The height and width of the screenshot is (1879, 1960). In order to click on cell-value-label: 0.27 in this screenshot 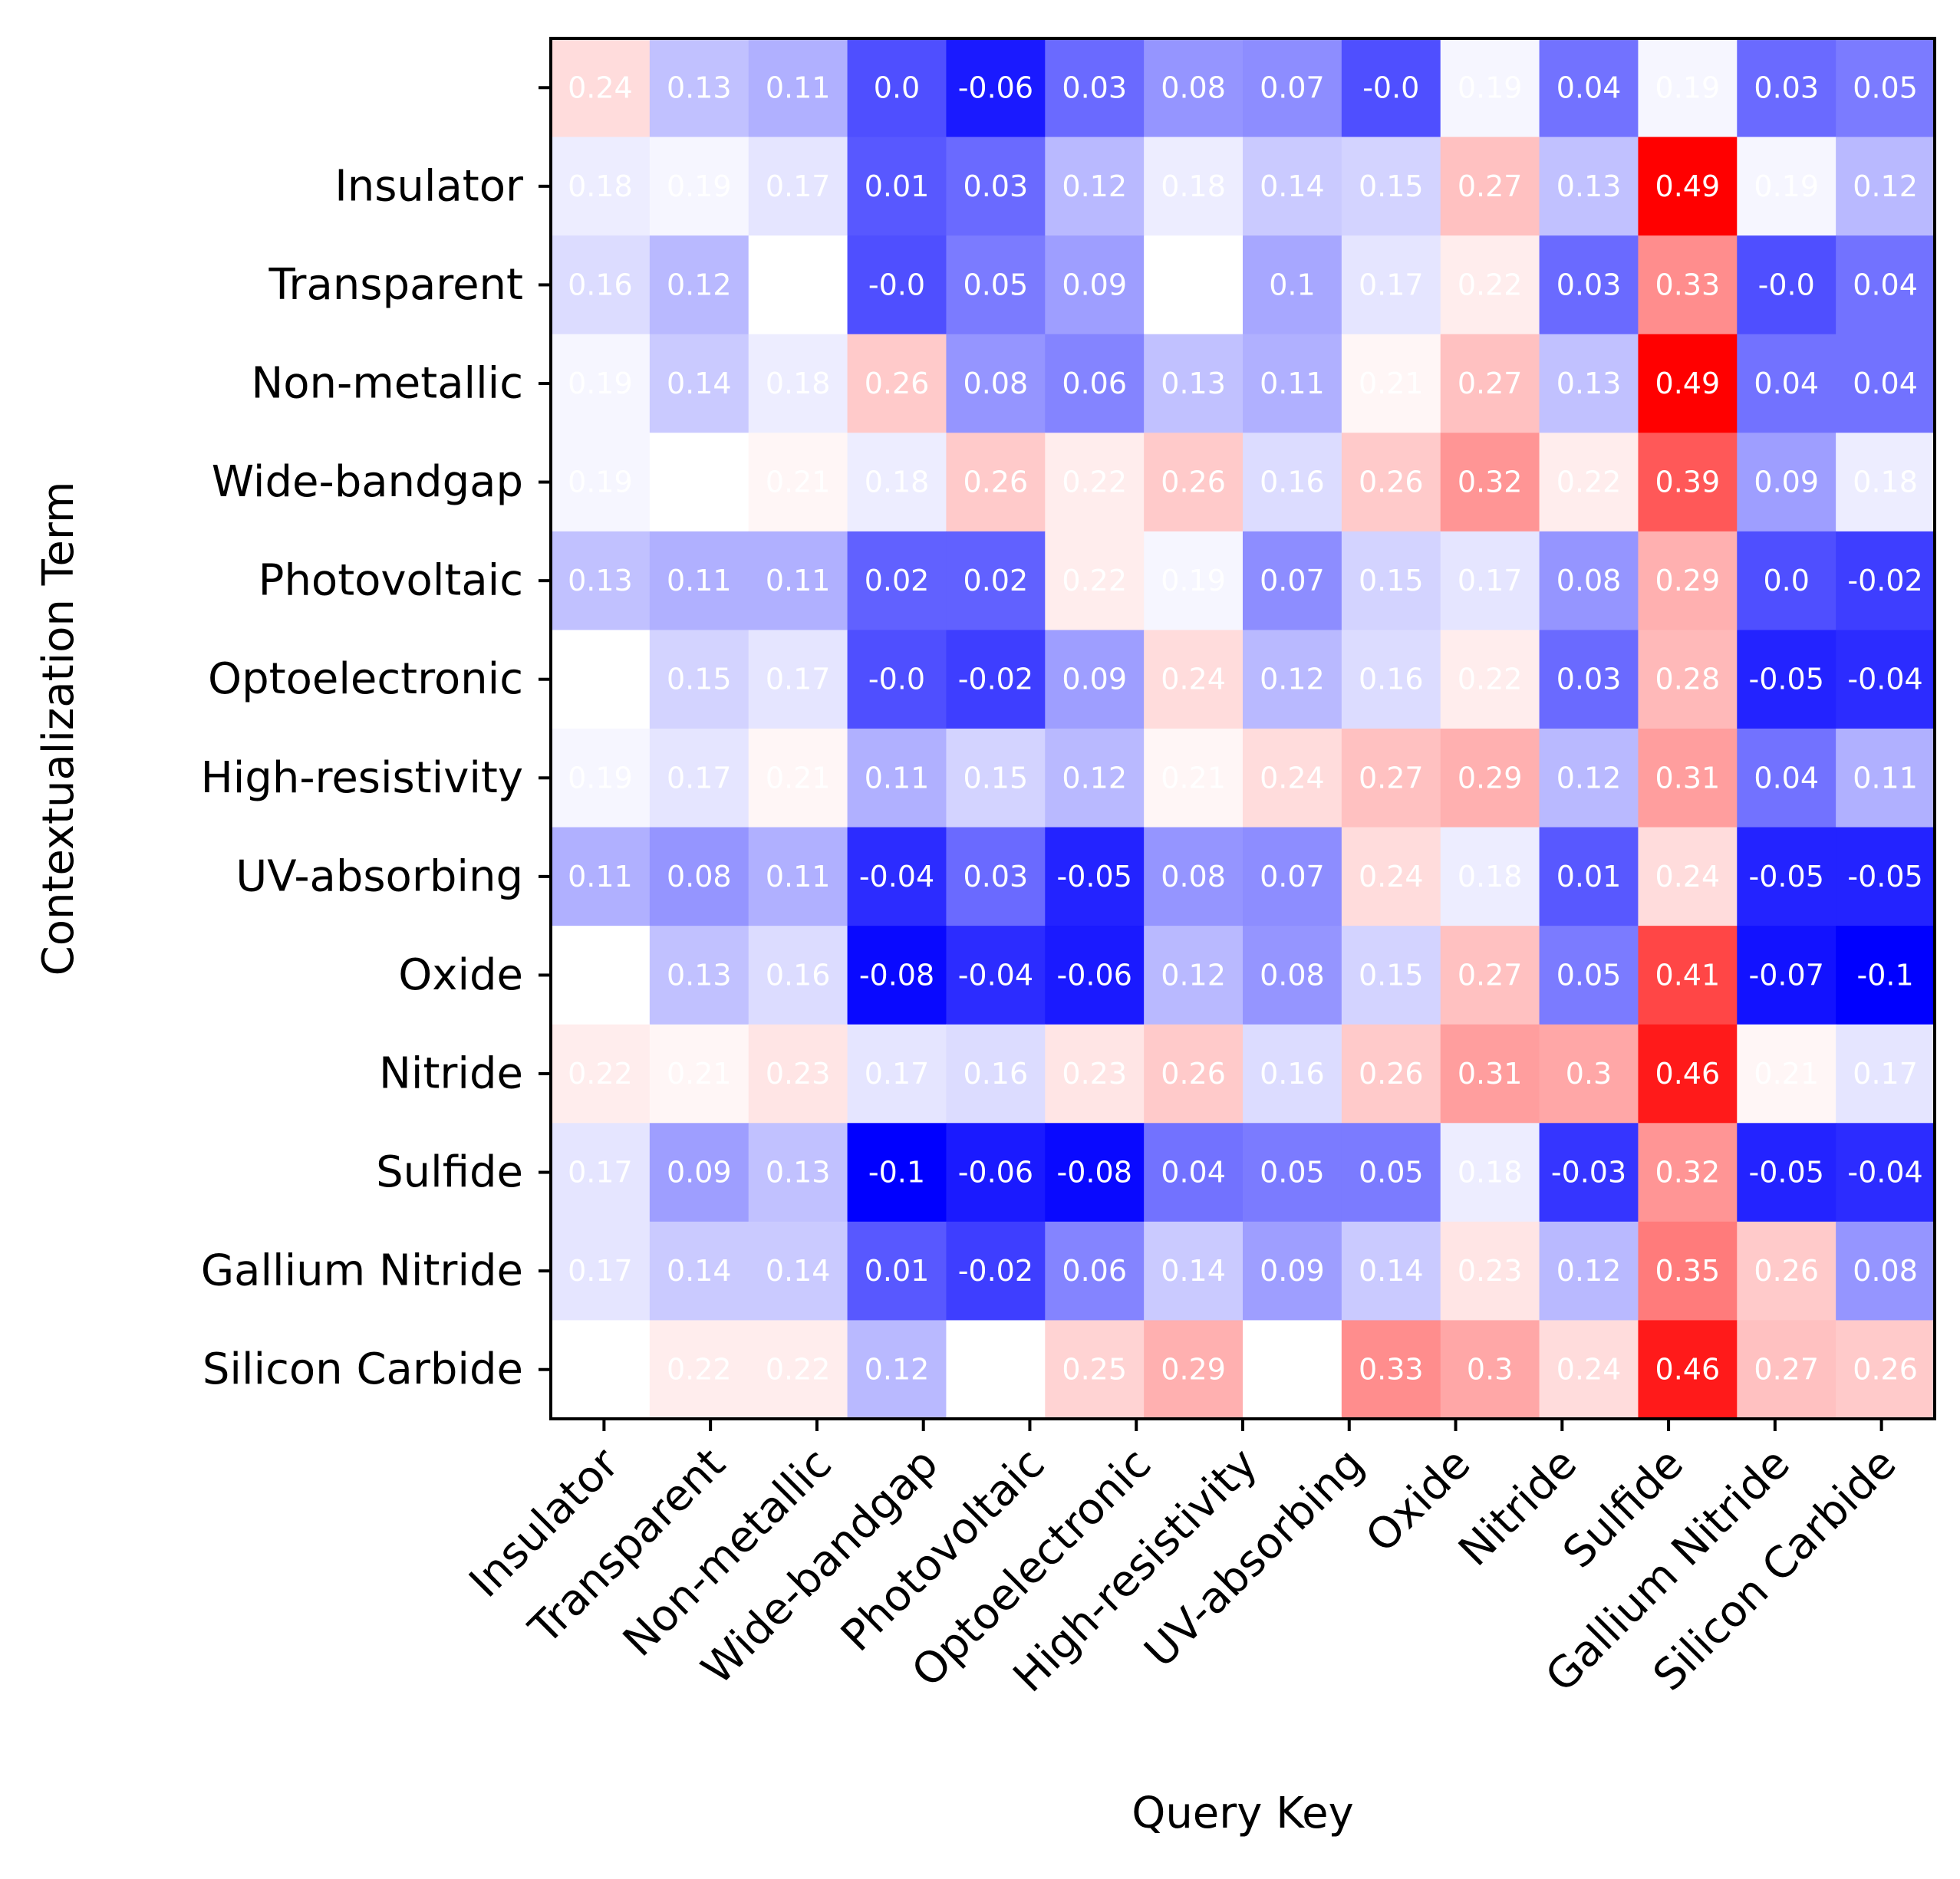, I will do `click(1391, 778)`.